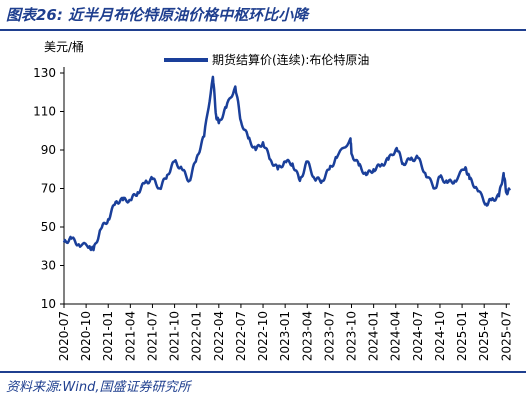 The height and width of the screenshot is (400, 526). Describe the element at coordinates (64, 46) in the screenshot. I see `y-axis-unit-label: 美元/桶` at that location.